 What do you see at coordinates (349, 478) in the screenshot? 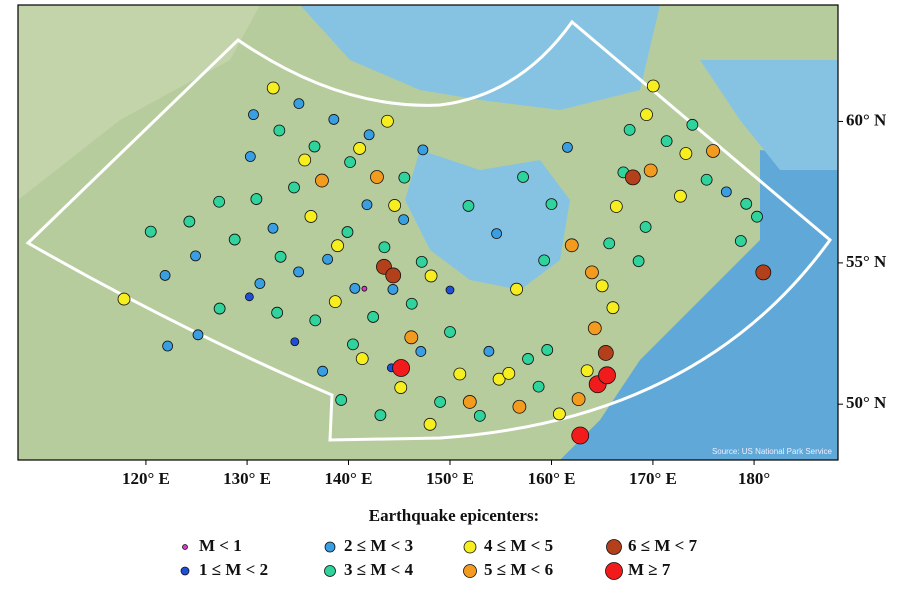
I see `lon-tick-label: 140° E` at bounding box center [349, 478].